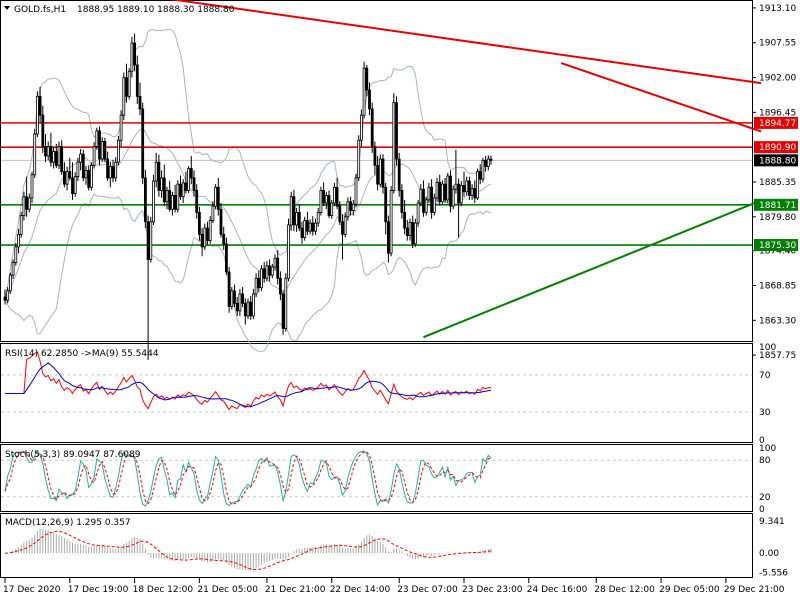 The width and height of the screenshot is (800, 604). Describe the element at coordinates (769, 554) in the screenshot. I see `macd-tick-label: 0.00` at that location.